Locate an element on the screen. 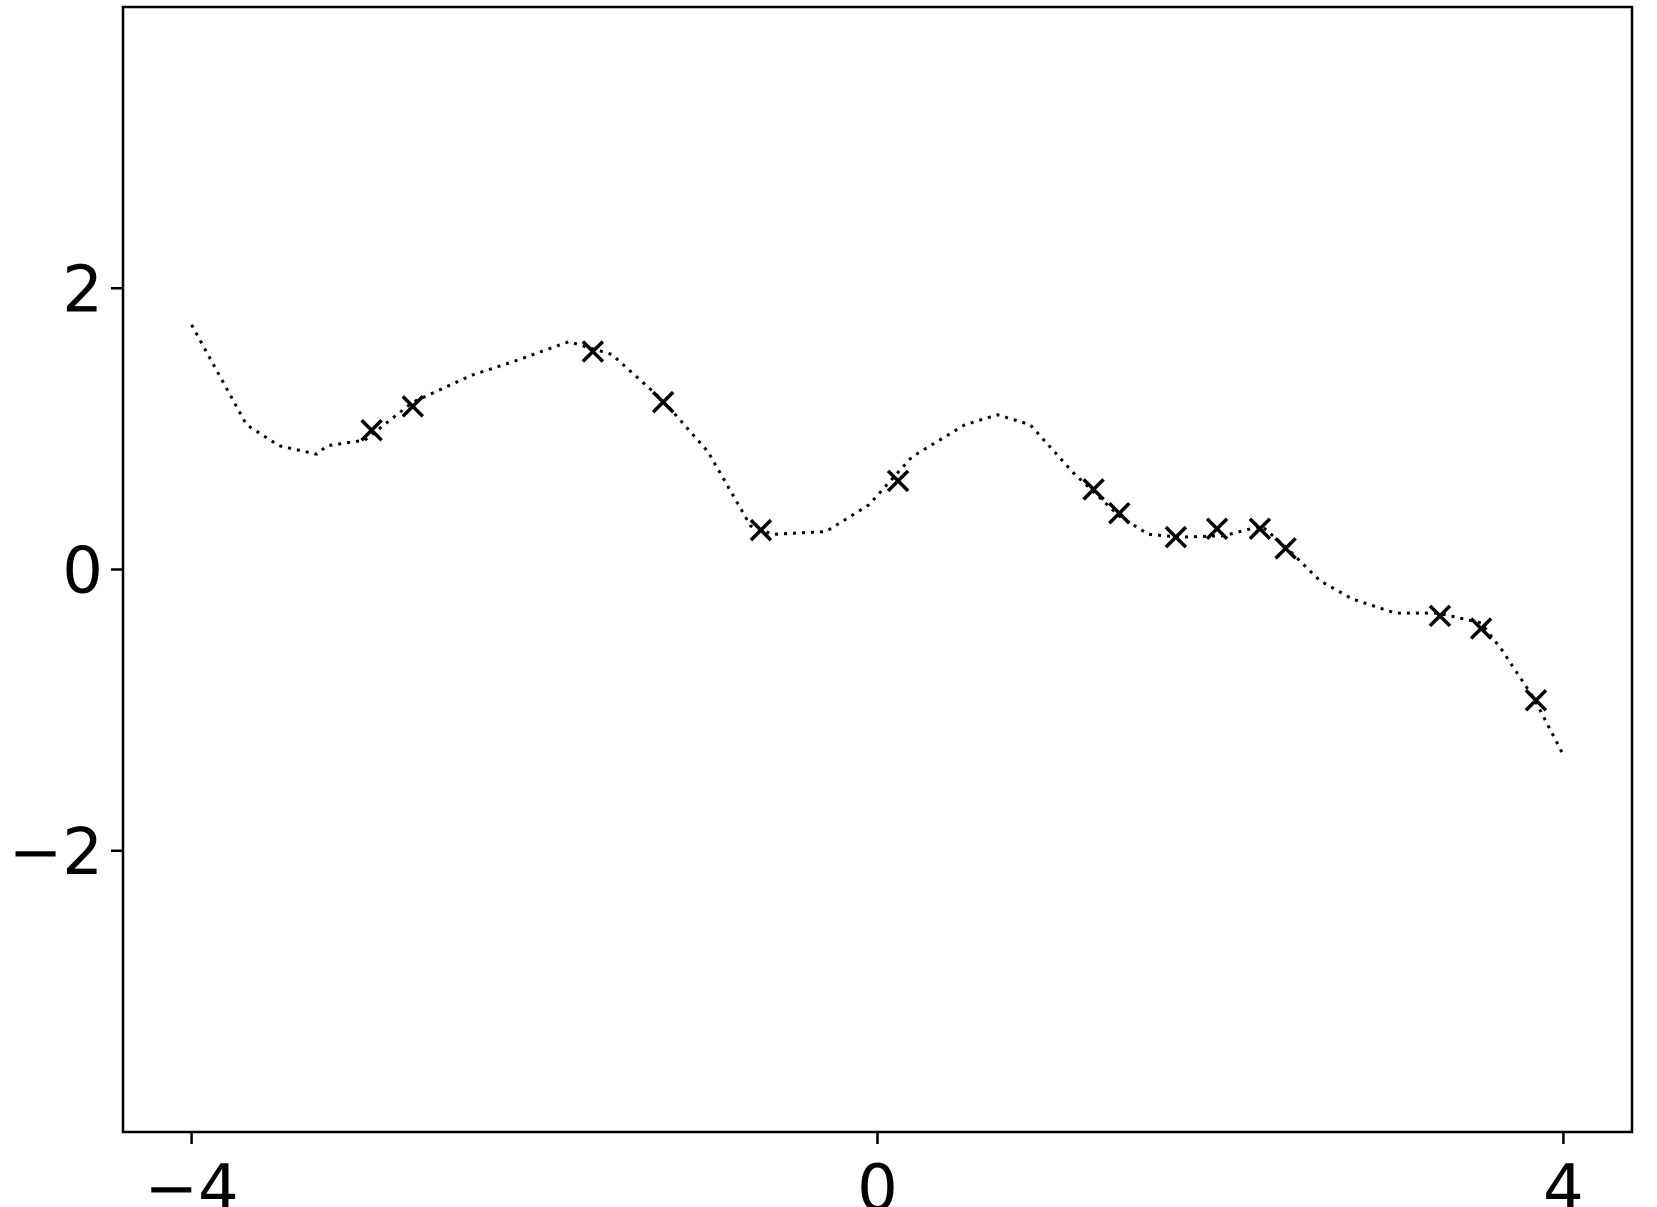 This screenshot has width=1657, height=1207. y-tick-label: 2 is located at coordinates (82, 290).